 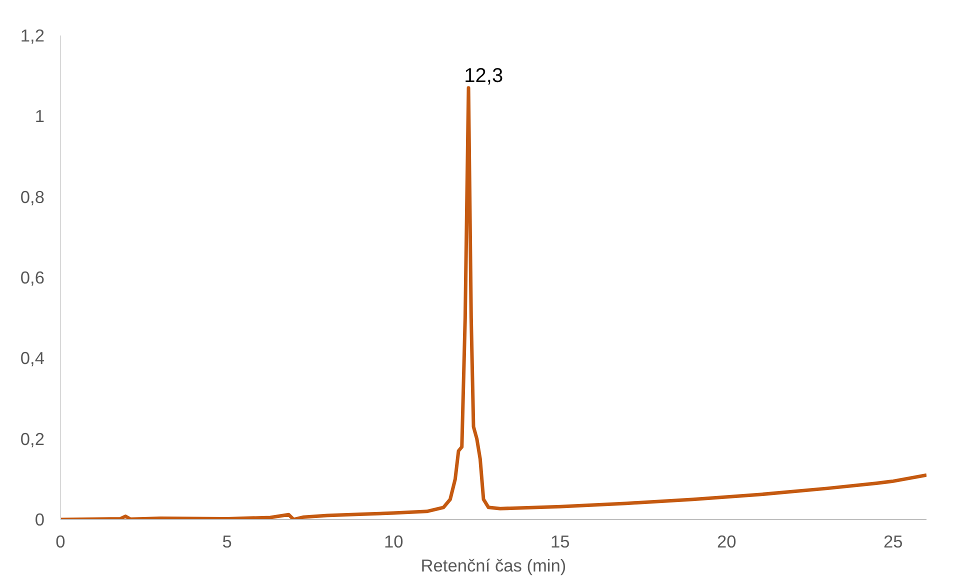 What do you see at coordinates (32, 36) in the screenshot?
I see `y-tick-label: 1,2` at bounding box center [32, 36].